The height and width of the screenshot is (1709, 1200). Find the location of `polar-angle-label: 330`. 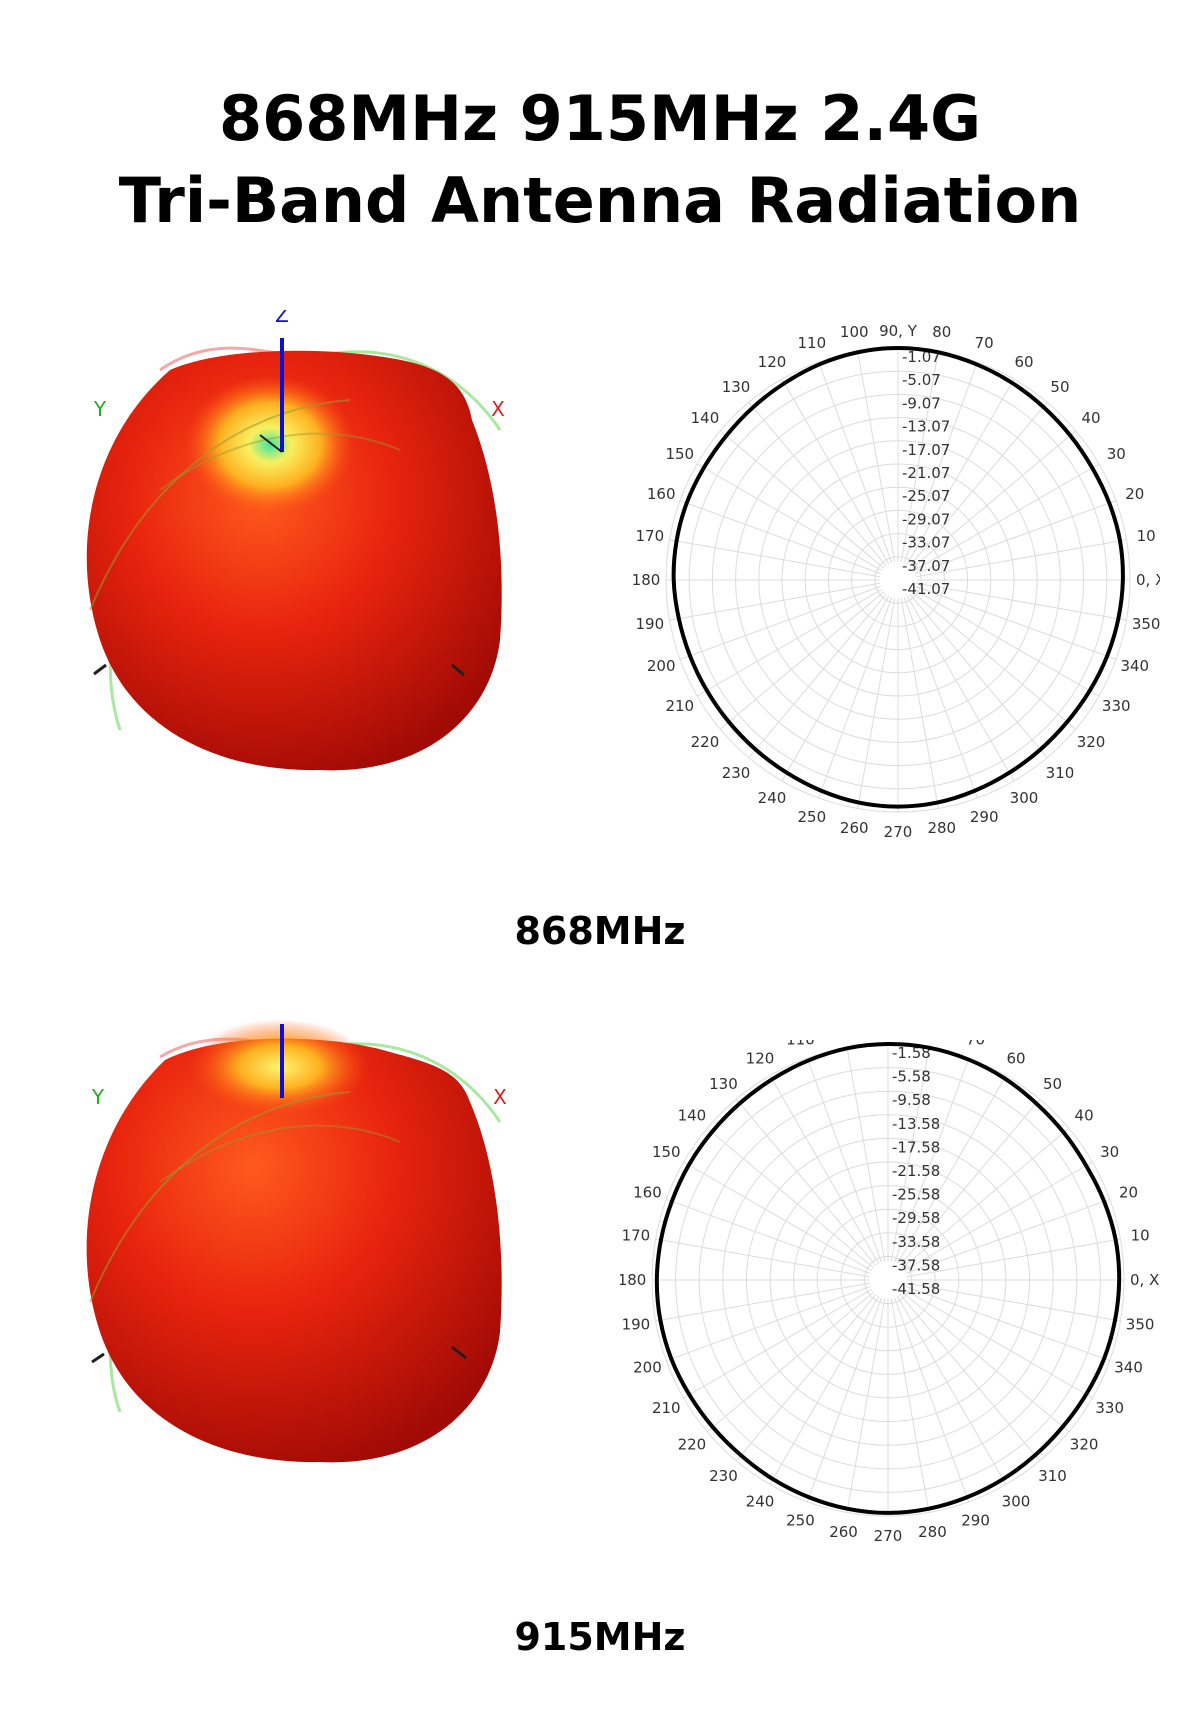

polar-angle-label: 330 is located at coordinates (1116, 706).